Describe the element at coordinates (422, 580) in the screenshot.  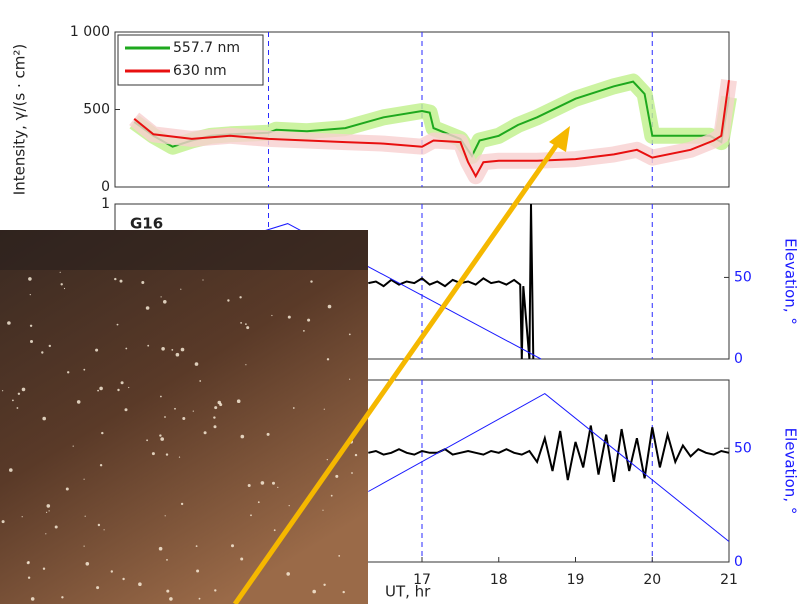
I see `x-tick-label: 17` at that location.